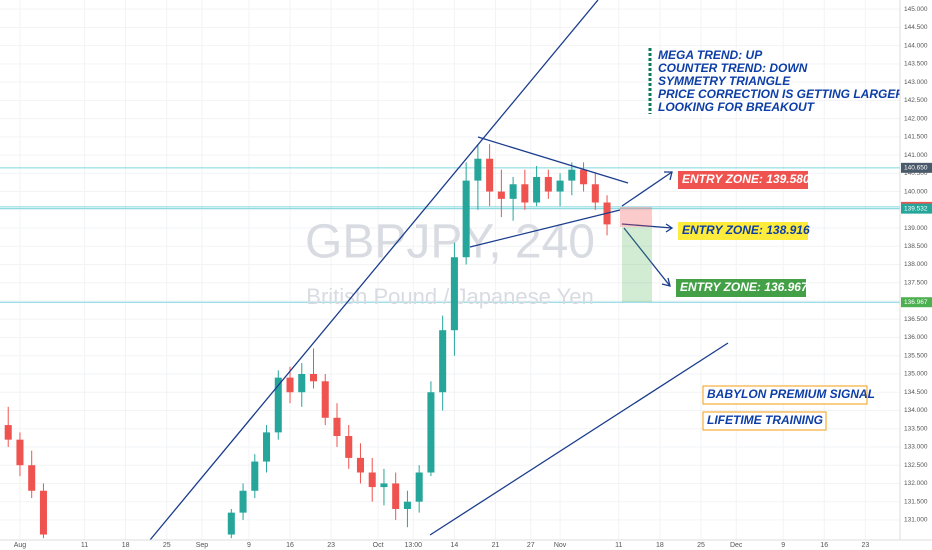  I want to click on note: COUNTER TREND: DOWN, so click(733, 68).